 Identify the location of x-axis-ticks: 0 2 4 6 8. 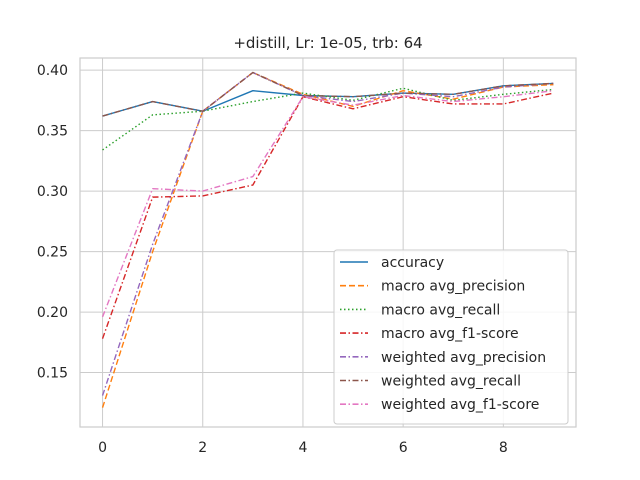
(303, 448).